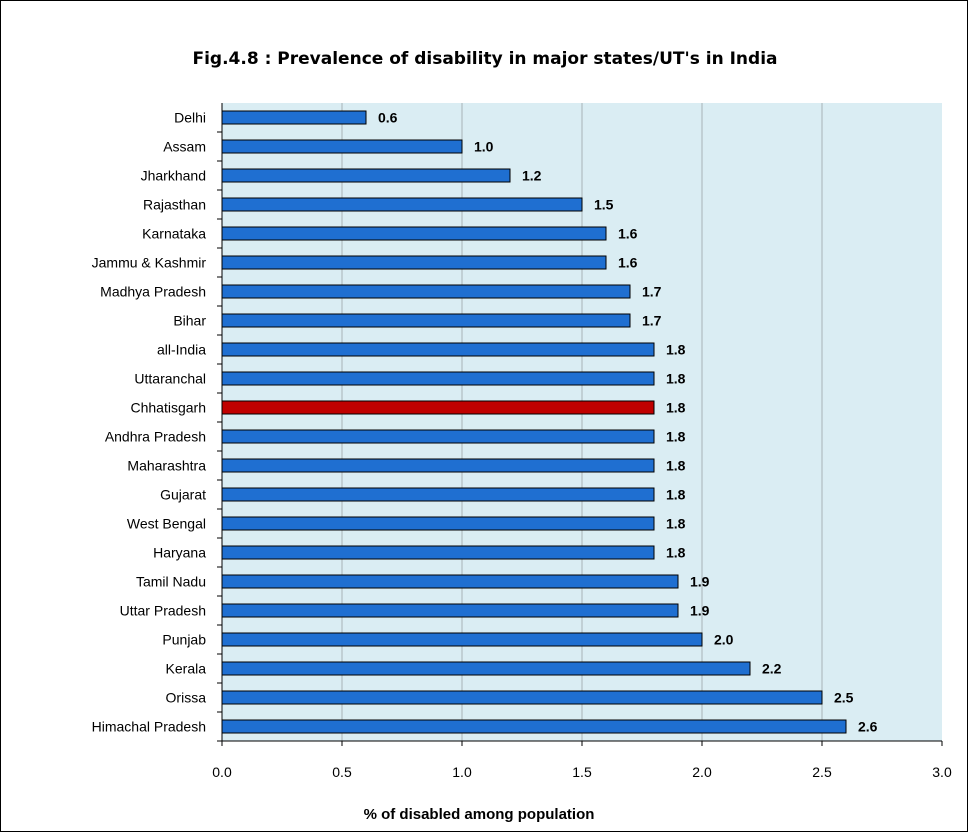 The width and height of the screenshot is (968, 832). Describe the element at coordinates (414, 262) in the screenshot. I see `bar-jammu-kashmir` at that location.